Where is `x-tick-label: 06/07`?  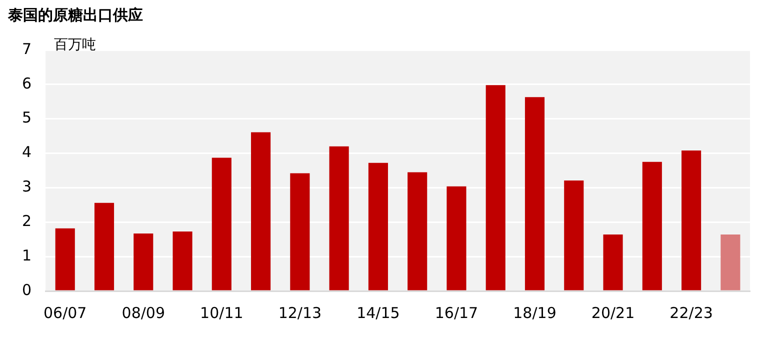 x-tick-label: 06/07 is located at coordinates (65, 313).